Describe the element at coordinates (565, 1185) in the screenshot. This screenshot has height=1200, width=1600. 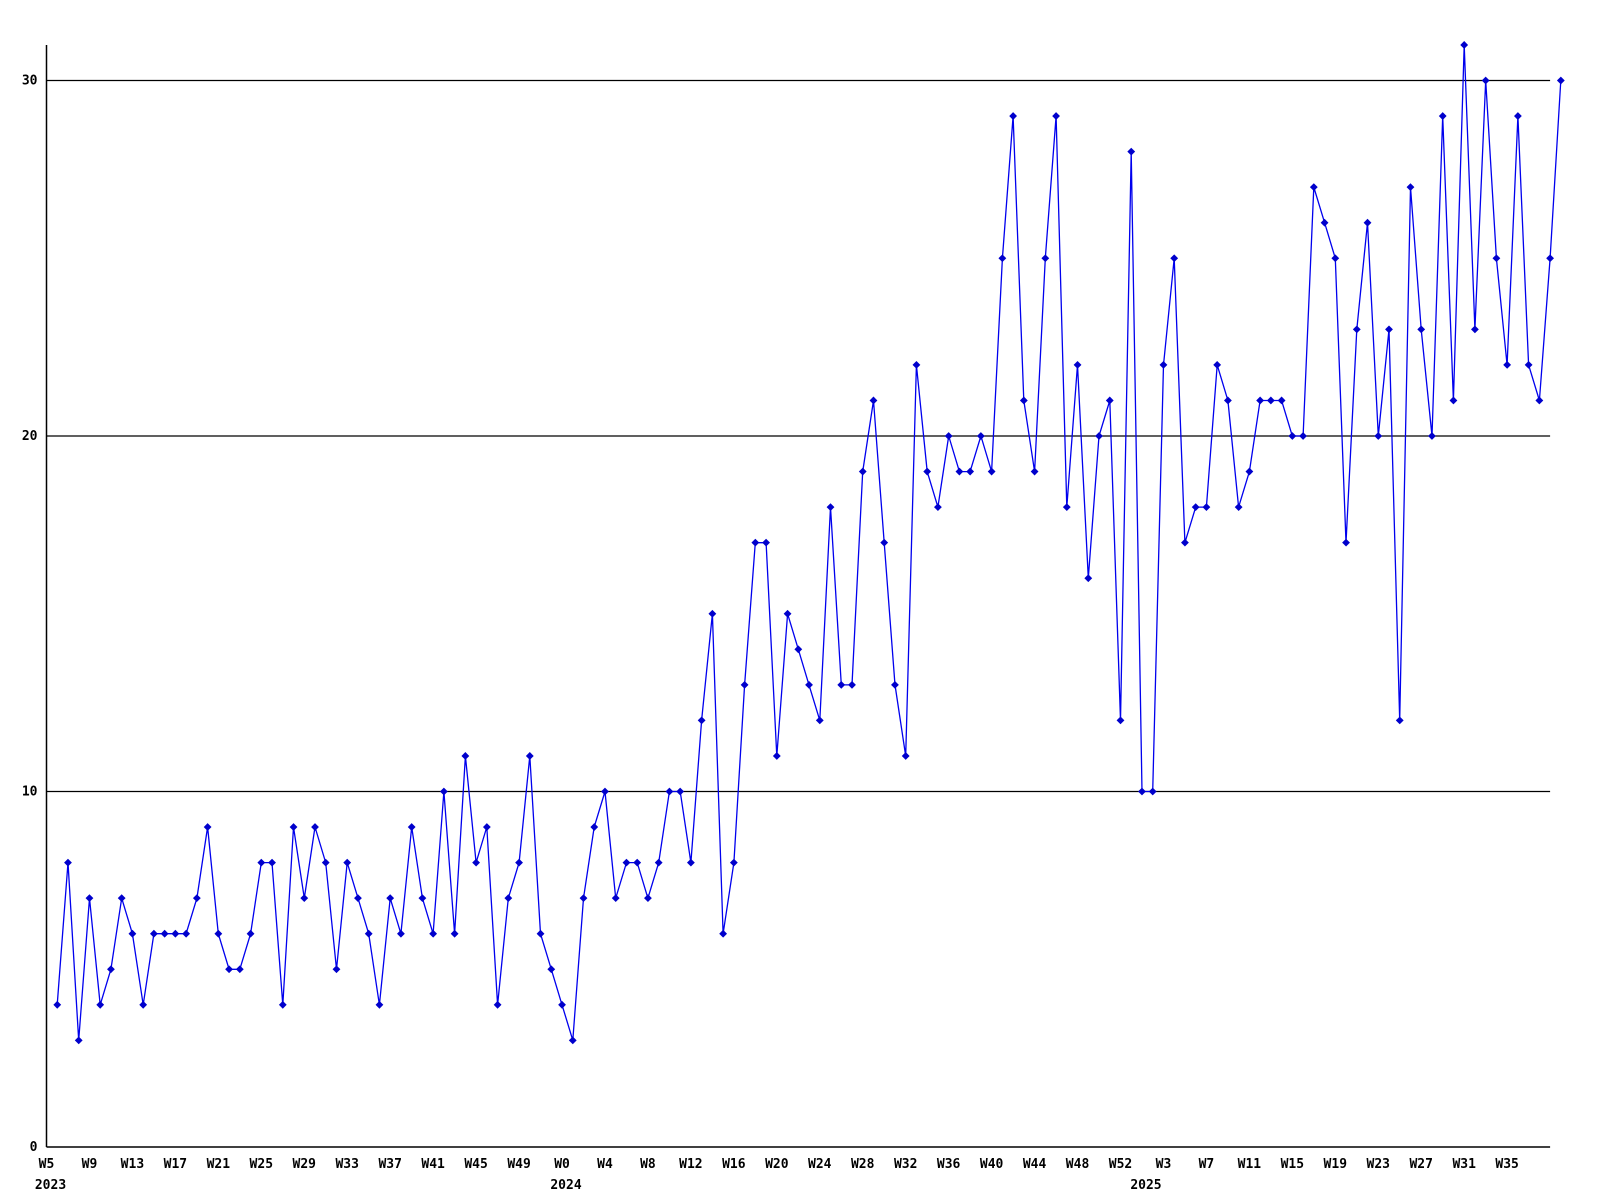
I see `x-year-label: 2024` at that location.